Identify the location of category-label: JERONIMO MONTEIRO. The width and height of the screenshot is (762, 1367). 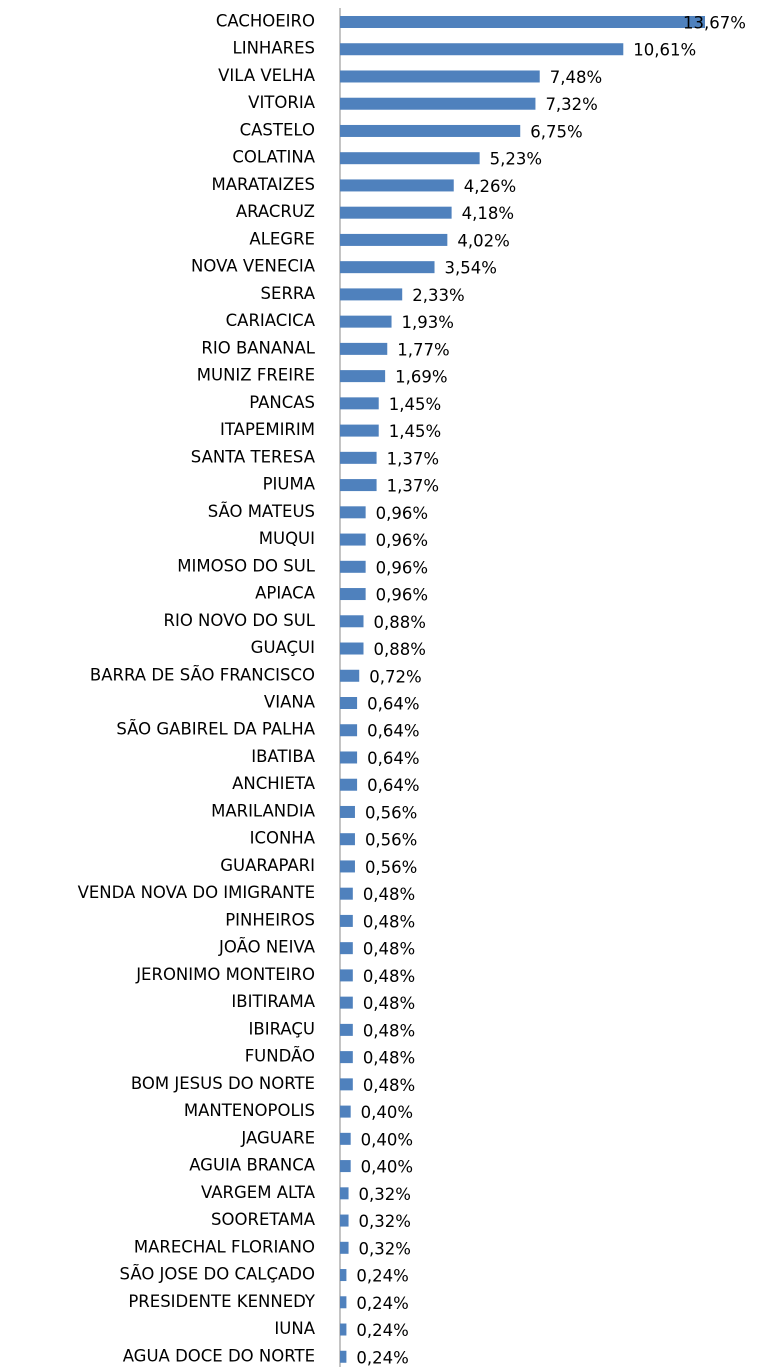
(225, 974).